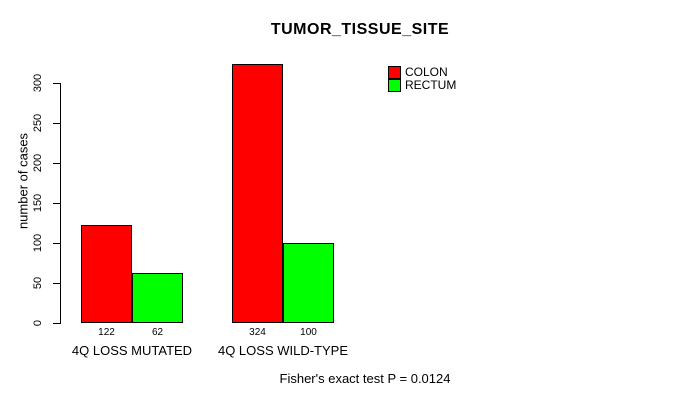 This screenshot has width=690, height=400. Describe the element at coordinates (360, 29) in the screenshot. I see `chart-title: TUMOR_TISSUE_SITE` at that location.